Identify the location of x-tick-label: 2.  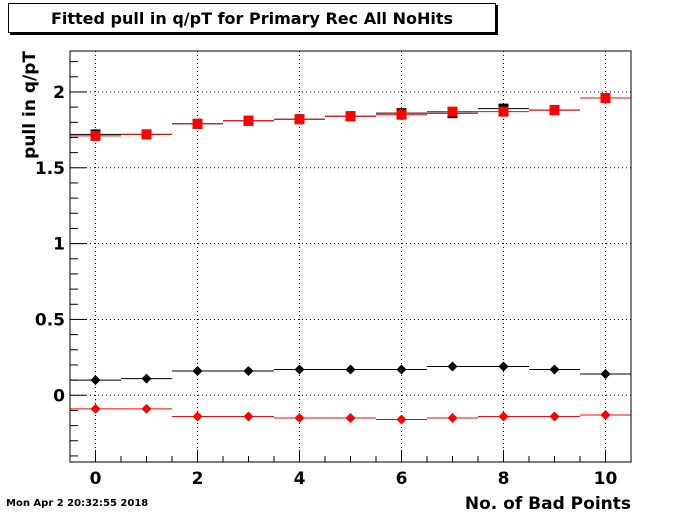
(198, 479).